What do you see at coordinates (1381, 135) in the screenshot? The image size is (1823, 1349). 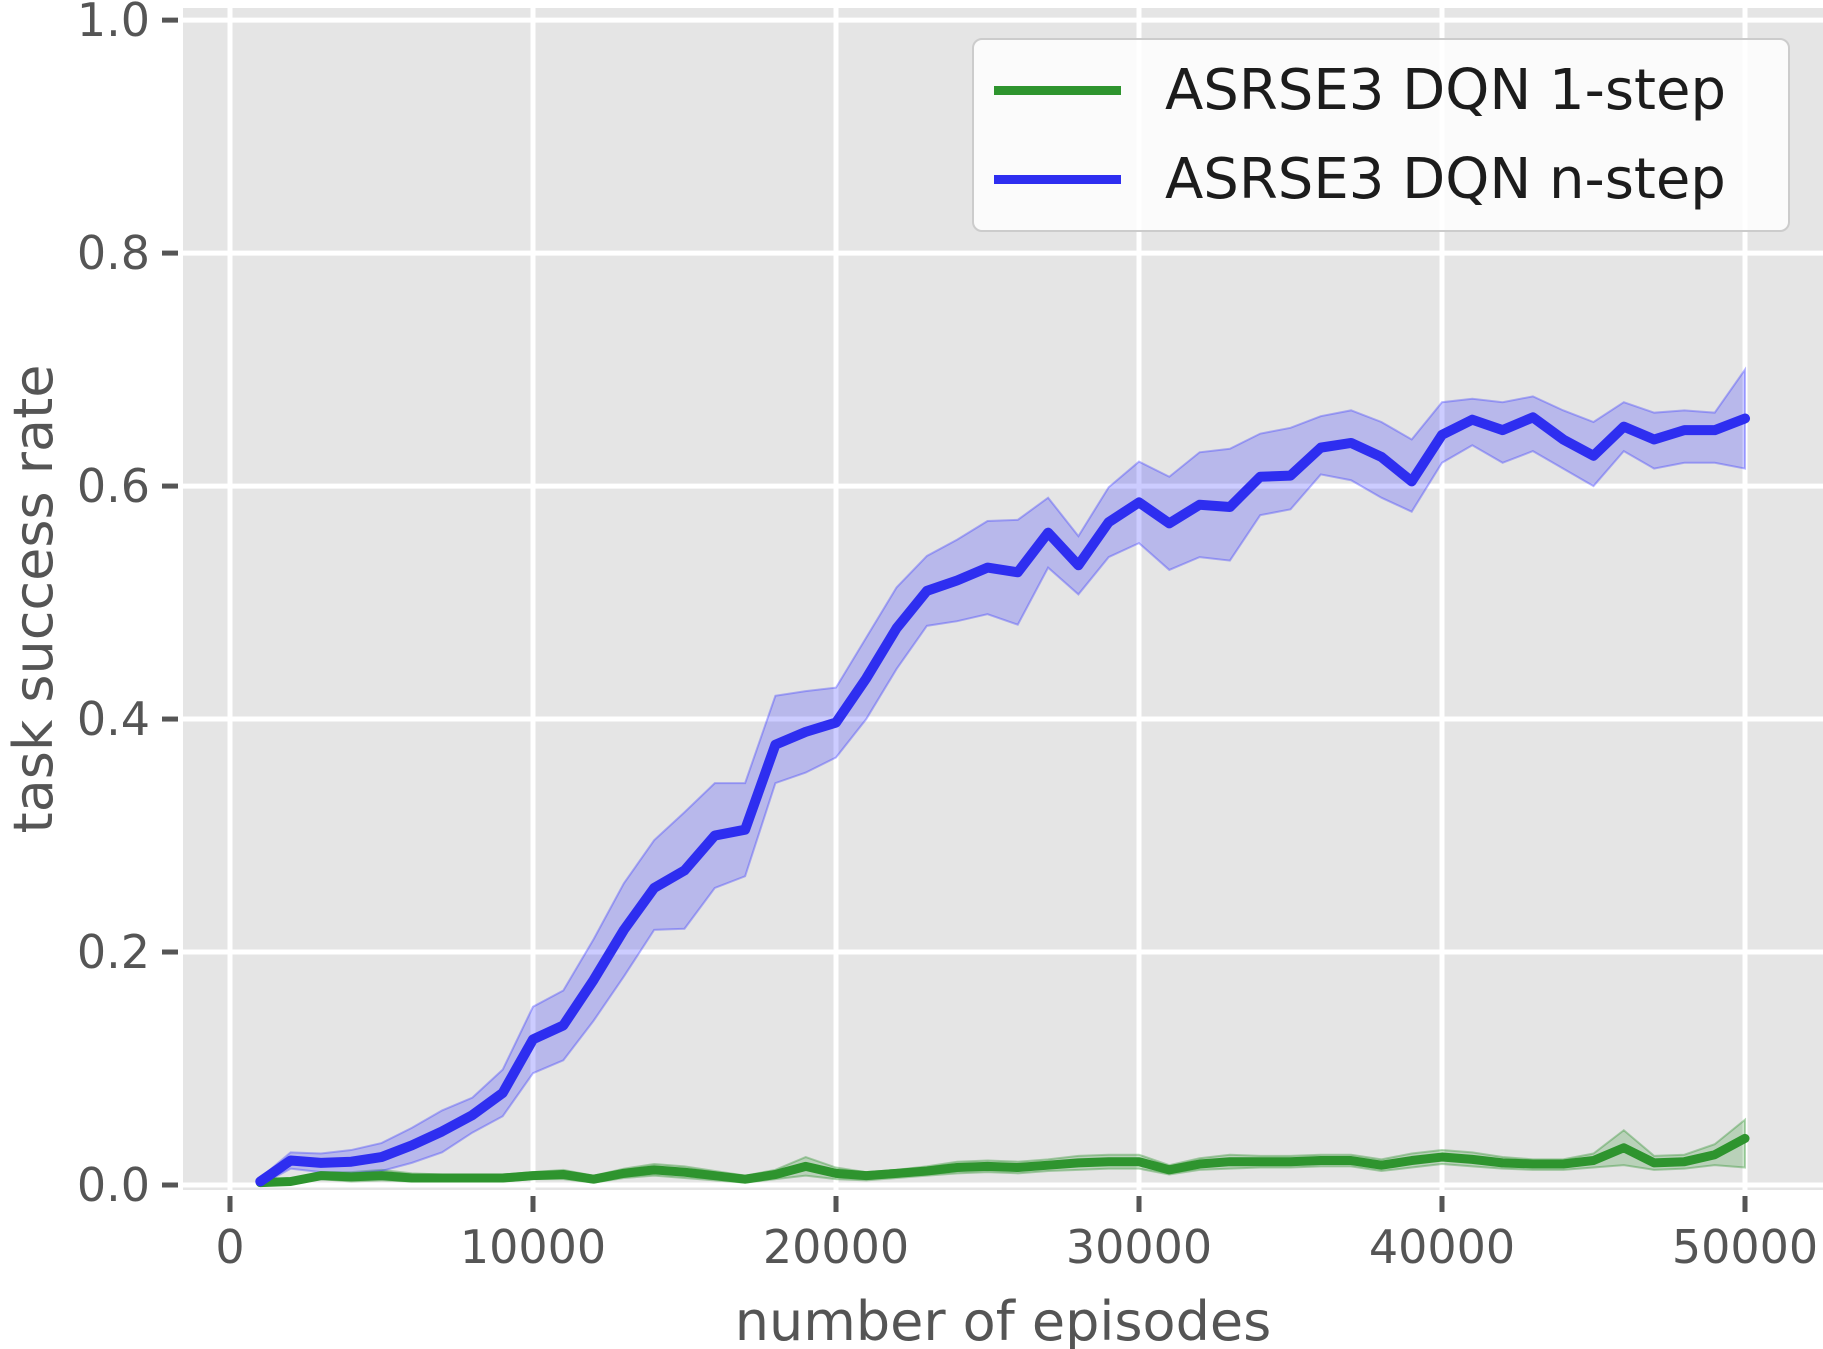 I see `legend: ASRSE3 DQN 1-step ASRSE3 DQN n-step` at bounding box center [1381, 135].